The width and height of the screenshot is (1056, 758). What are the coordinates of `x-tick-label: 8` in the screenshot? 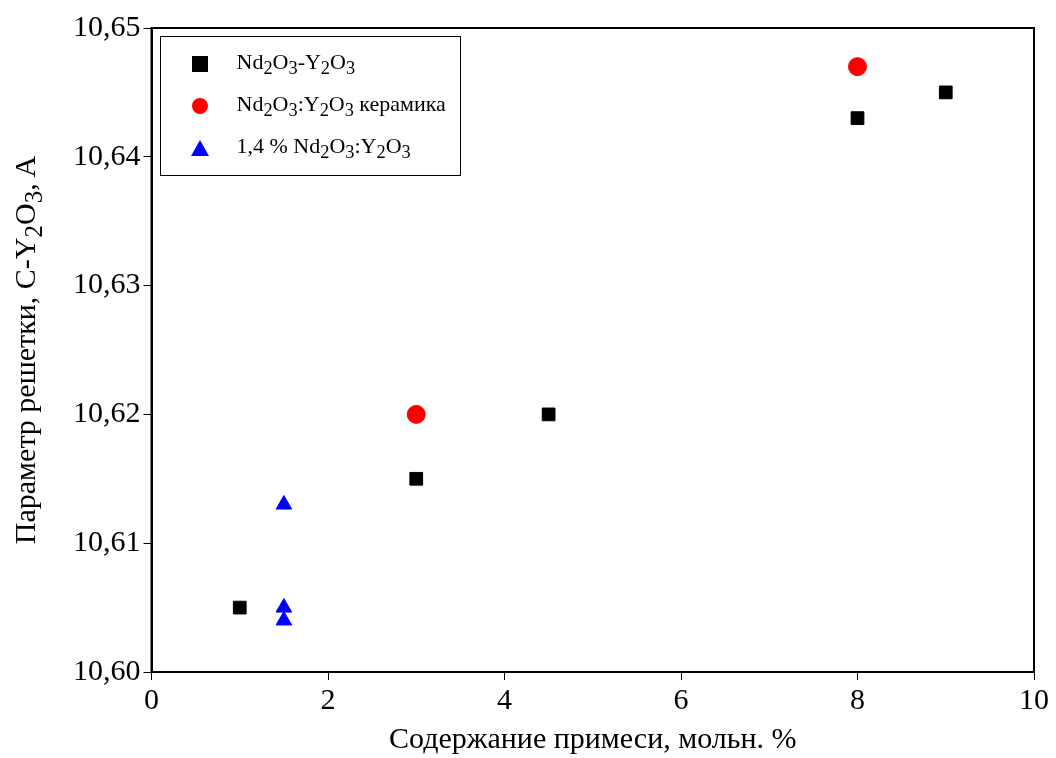 It's located at (857, 698).